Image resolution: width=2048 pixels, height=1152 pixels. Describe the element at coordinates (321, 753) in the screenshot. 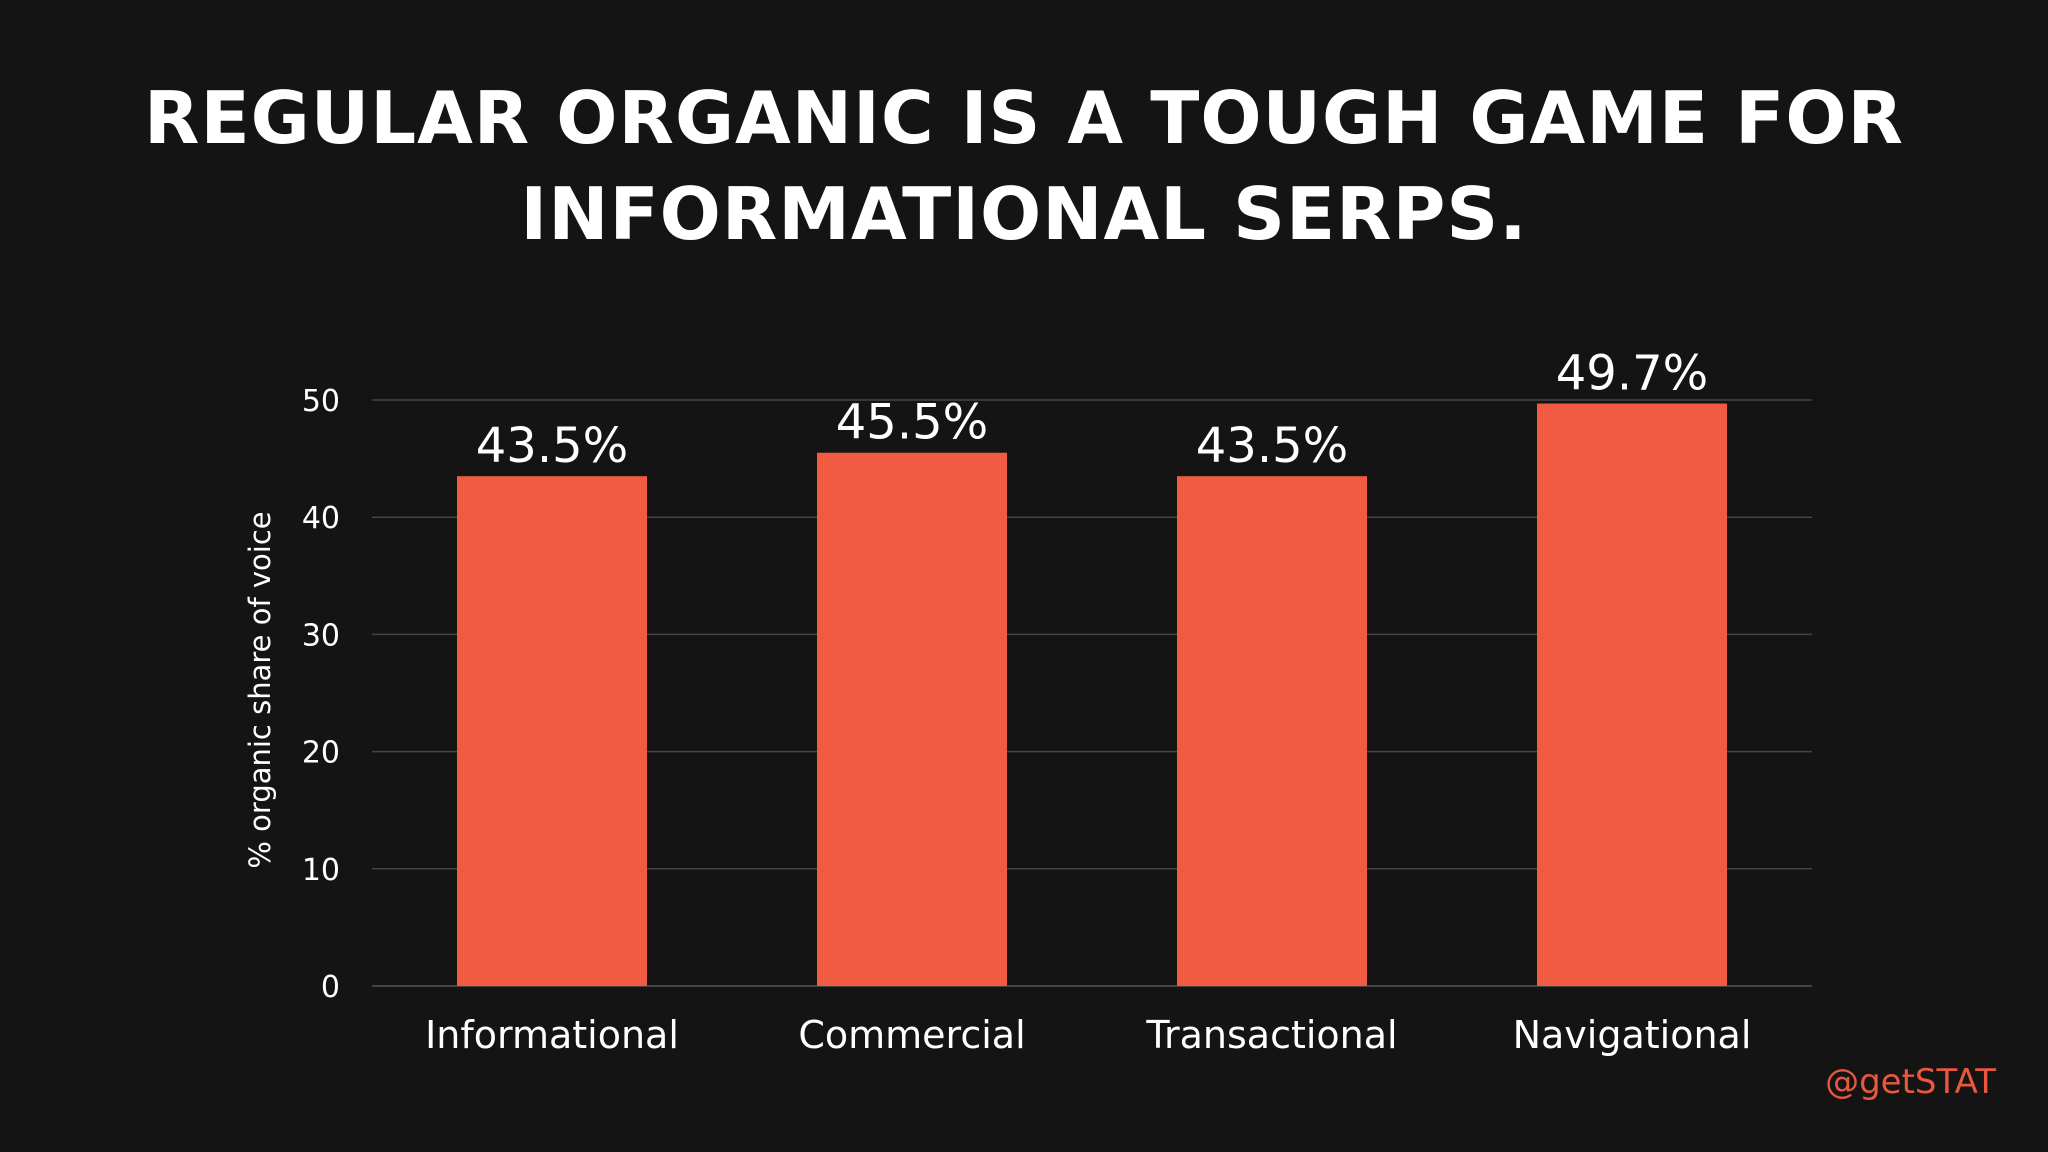

I see `y-tick-label: 20` at that location.